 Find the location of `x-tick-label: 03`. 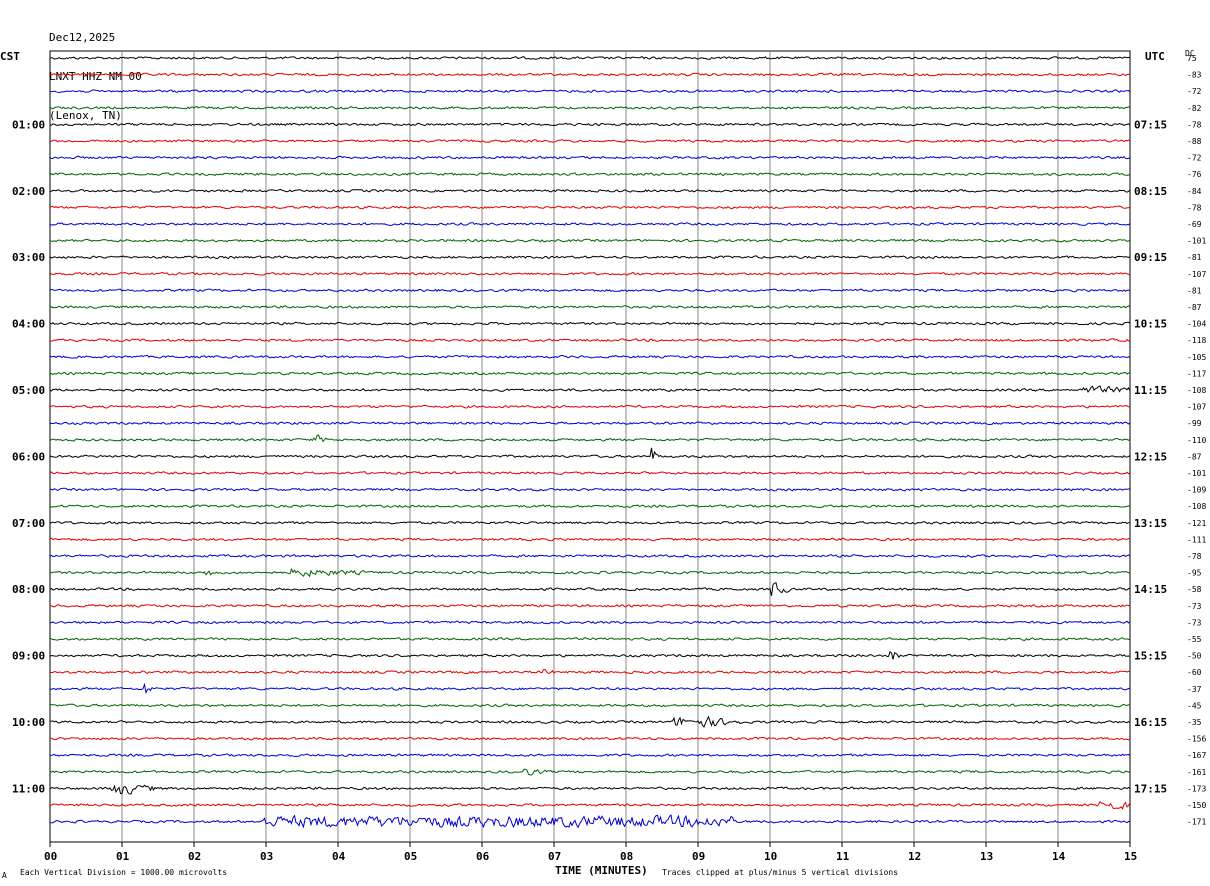

x-tick-label: 03 is located at coordinates (266, 856).